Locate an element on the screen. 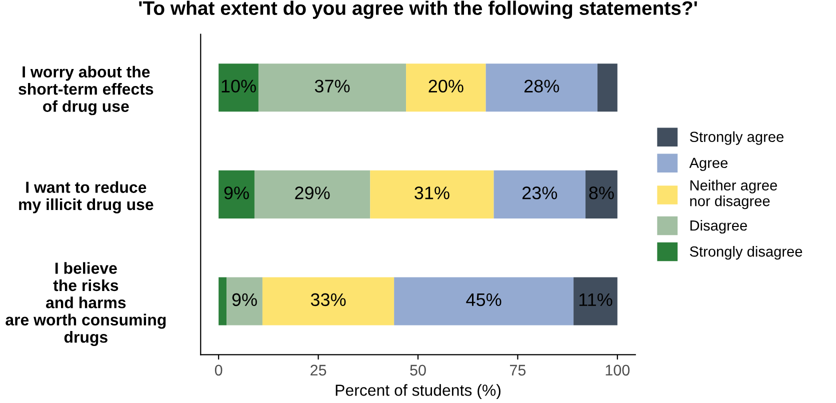 This screenshot has width=836, height=403. legend-label: Neither agree nor disagree is located at coordinates (733, 195).